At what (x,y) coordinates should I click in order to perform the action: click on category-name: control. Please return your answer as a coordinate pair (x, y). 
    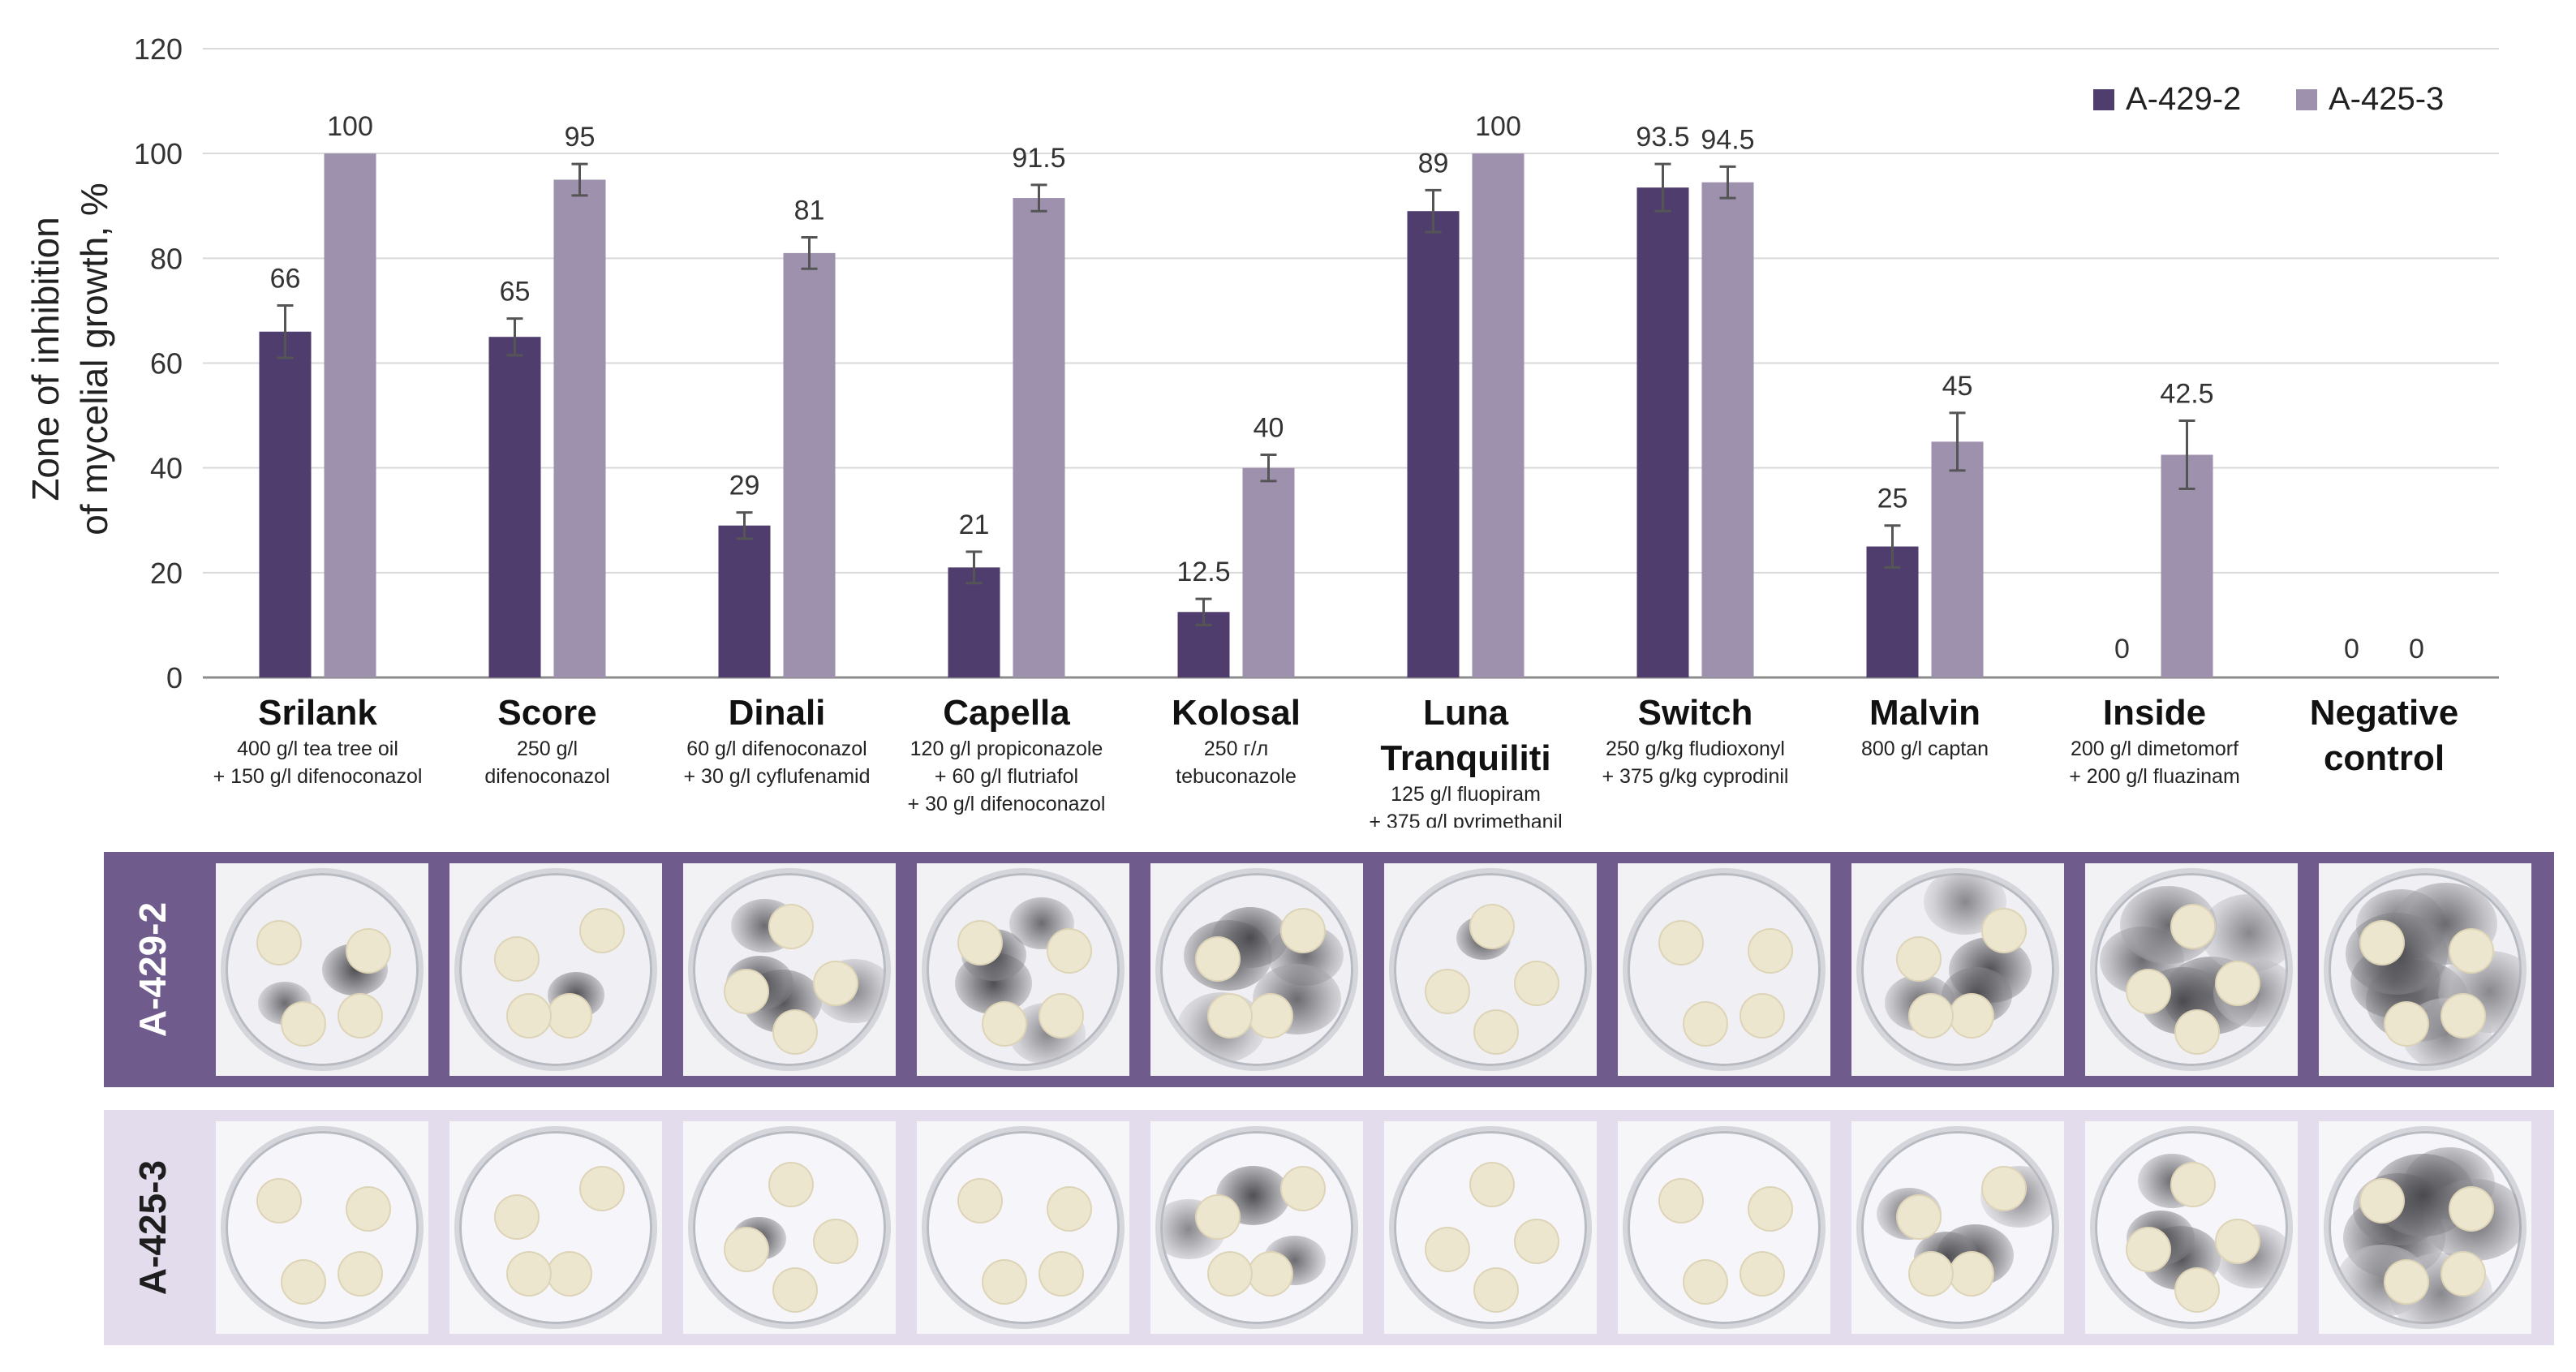
    Looking at the image, I should click on (2384, 758).